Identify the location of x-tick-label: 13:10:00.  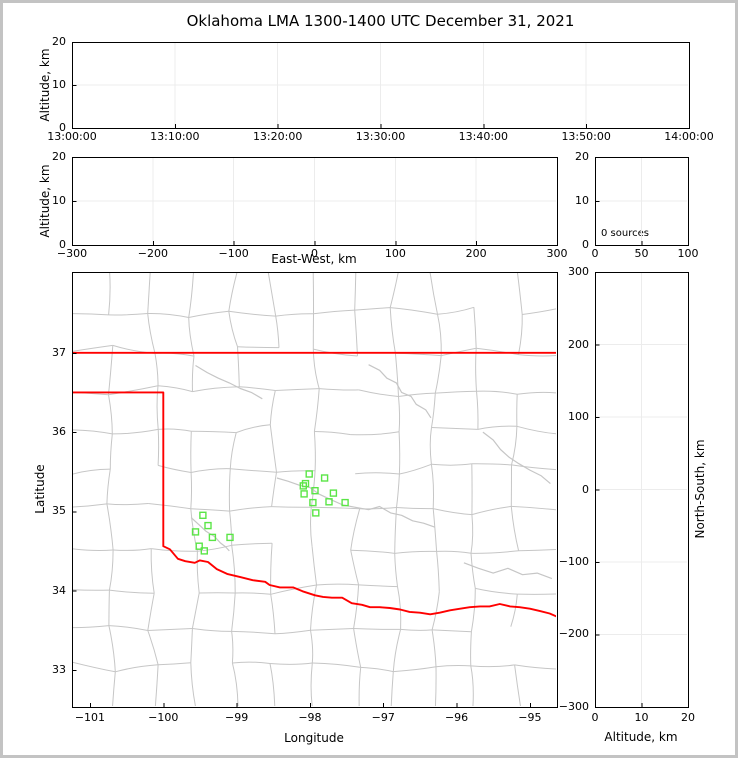
(175, 136).